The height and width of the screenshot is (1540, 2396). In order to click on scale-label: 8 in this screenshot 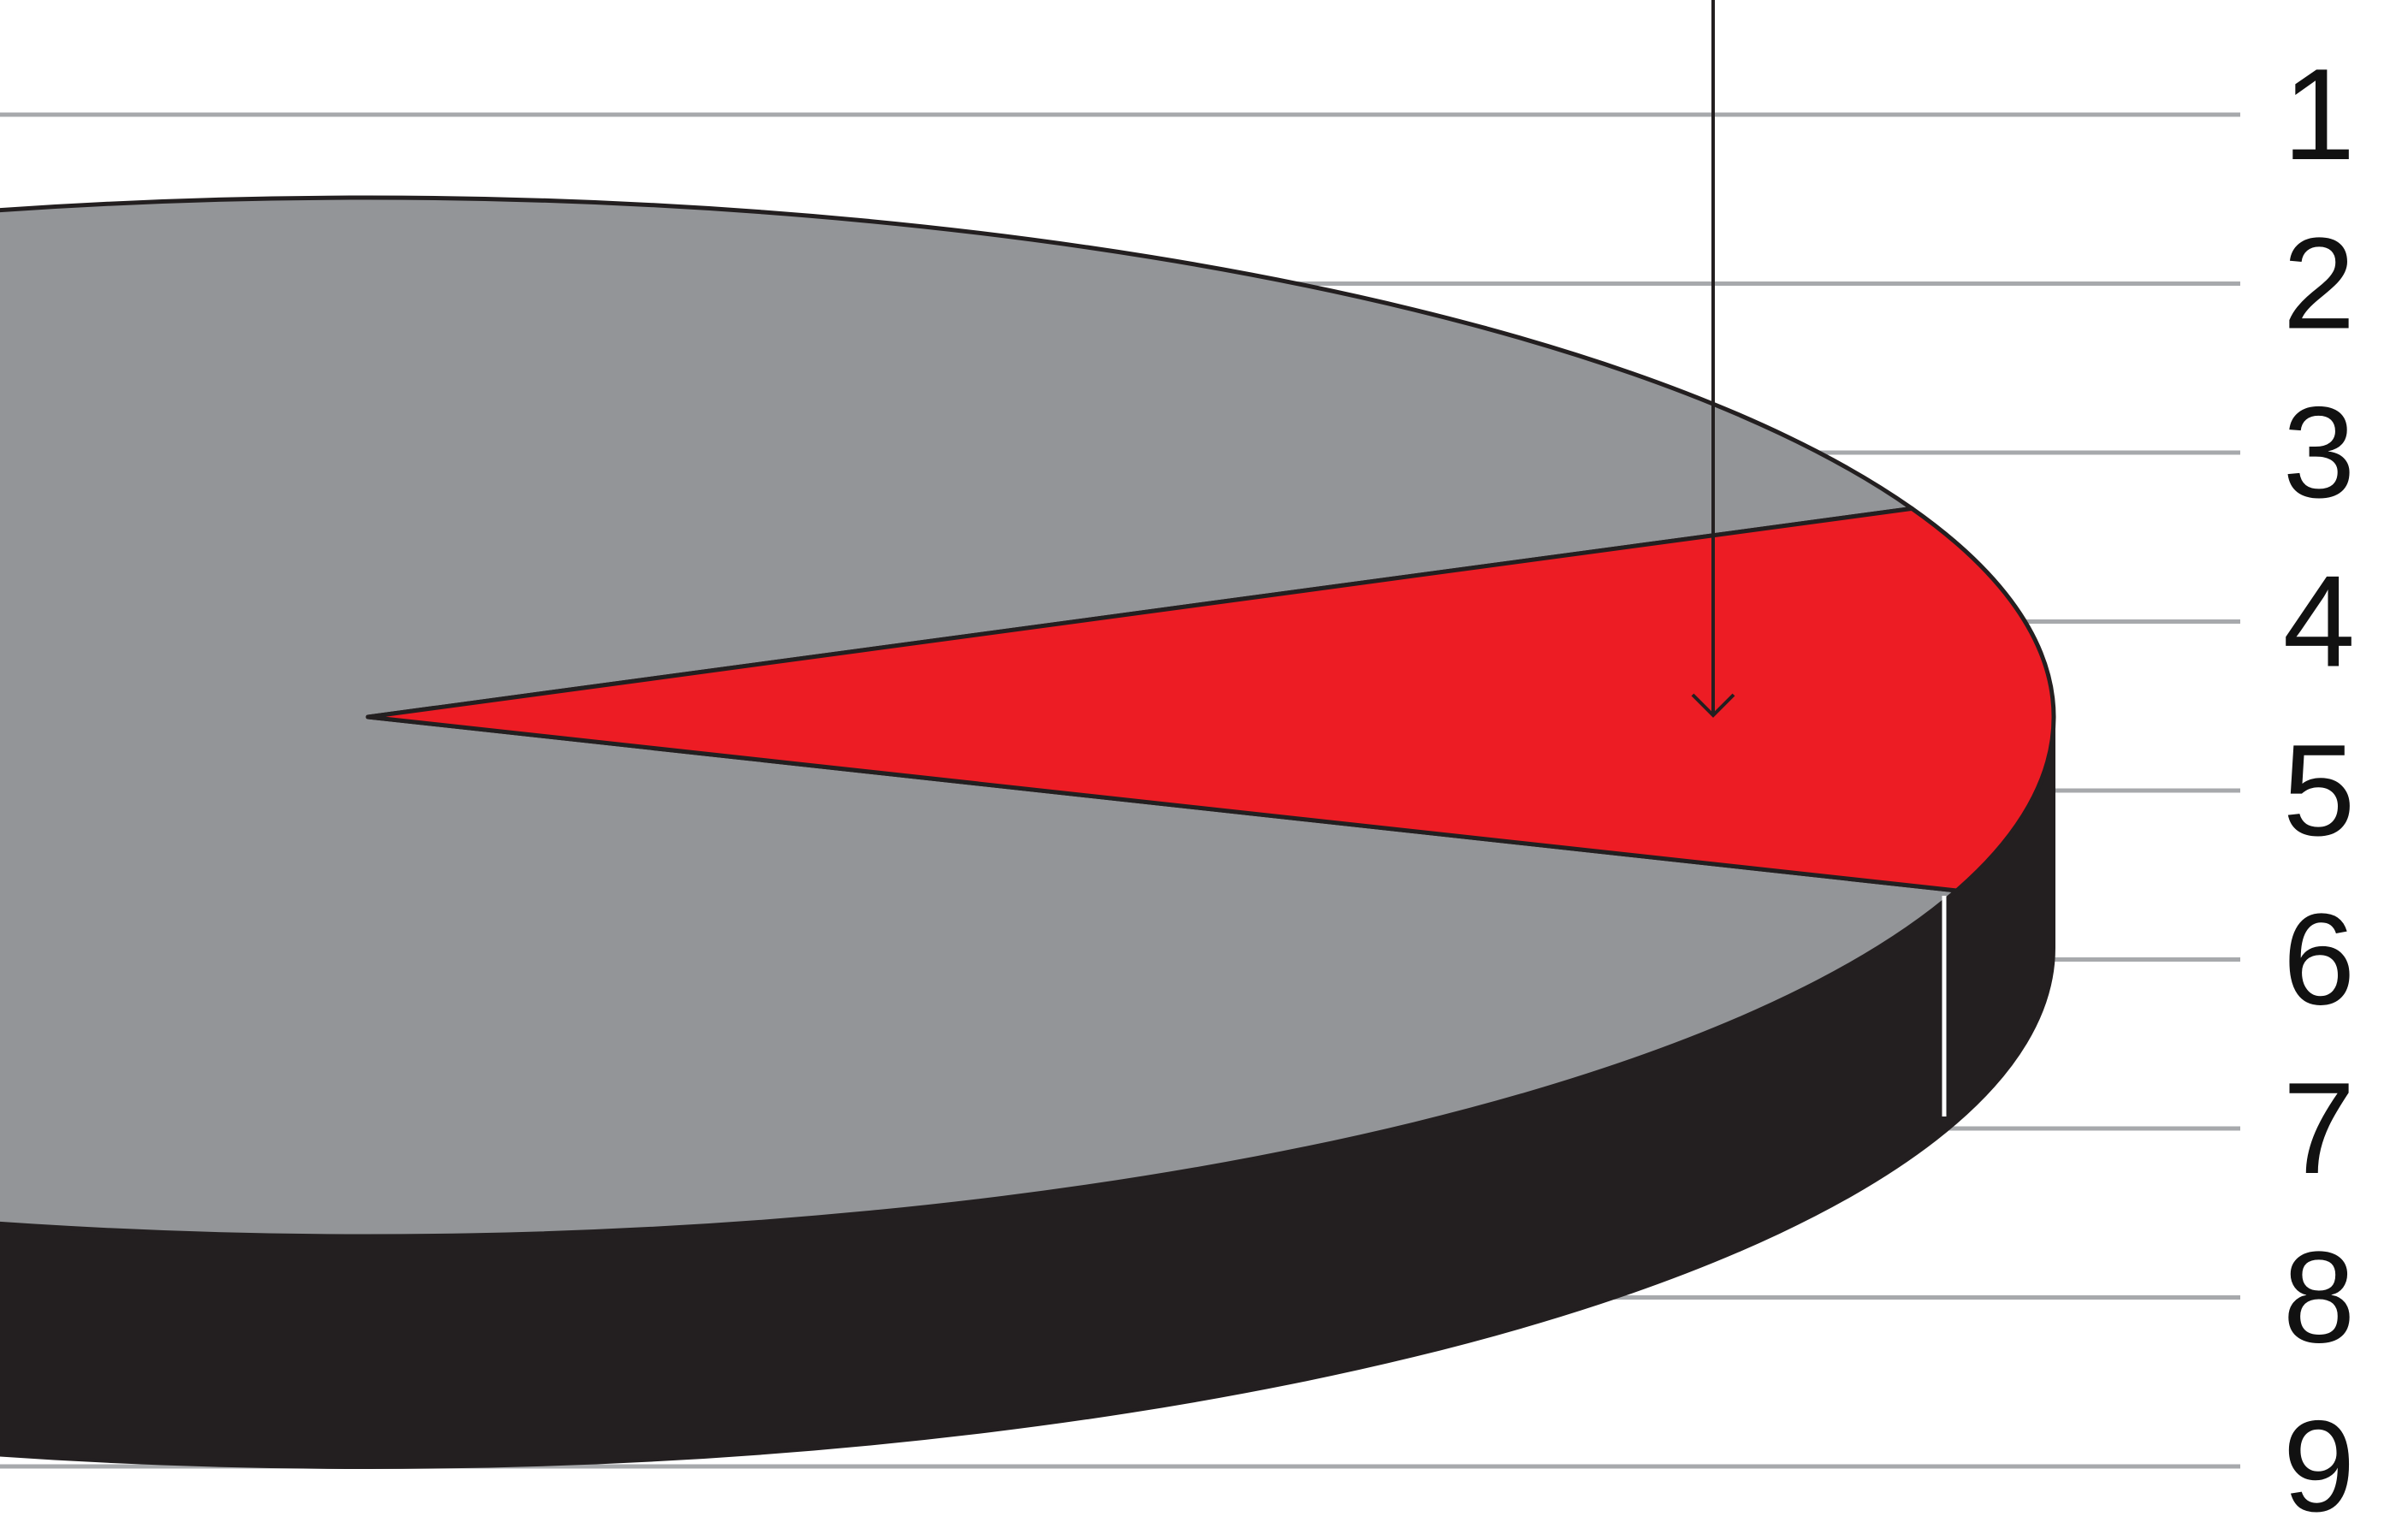, I will do `click(2319, 1298)`.